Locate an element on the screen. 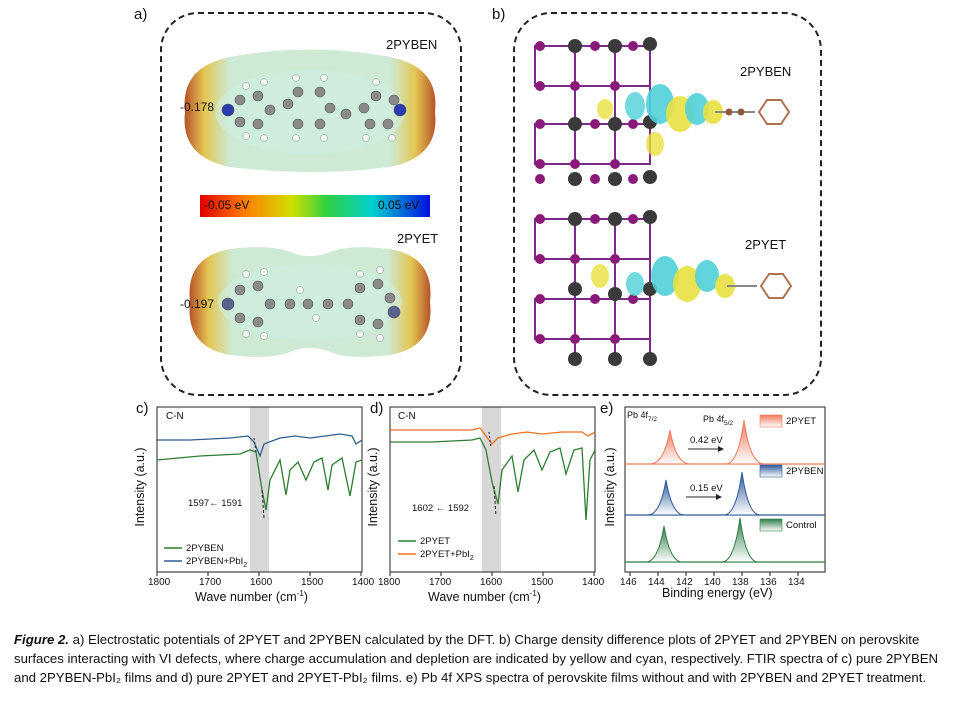 The image size is (957, 713). colorbar-max-label: 0.05 eV is located at coordinates (399, 205).